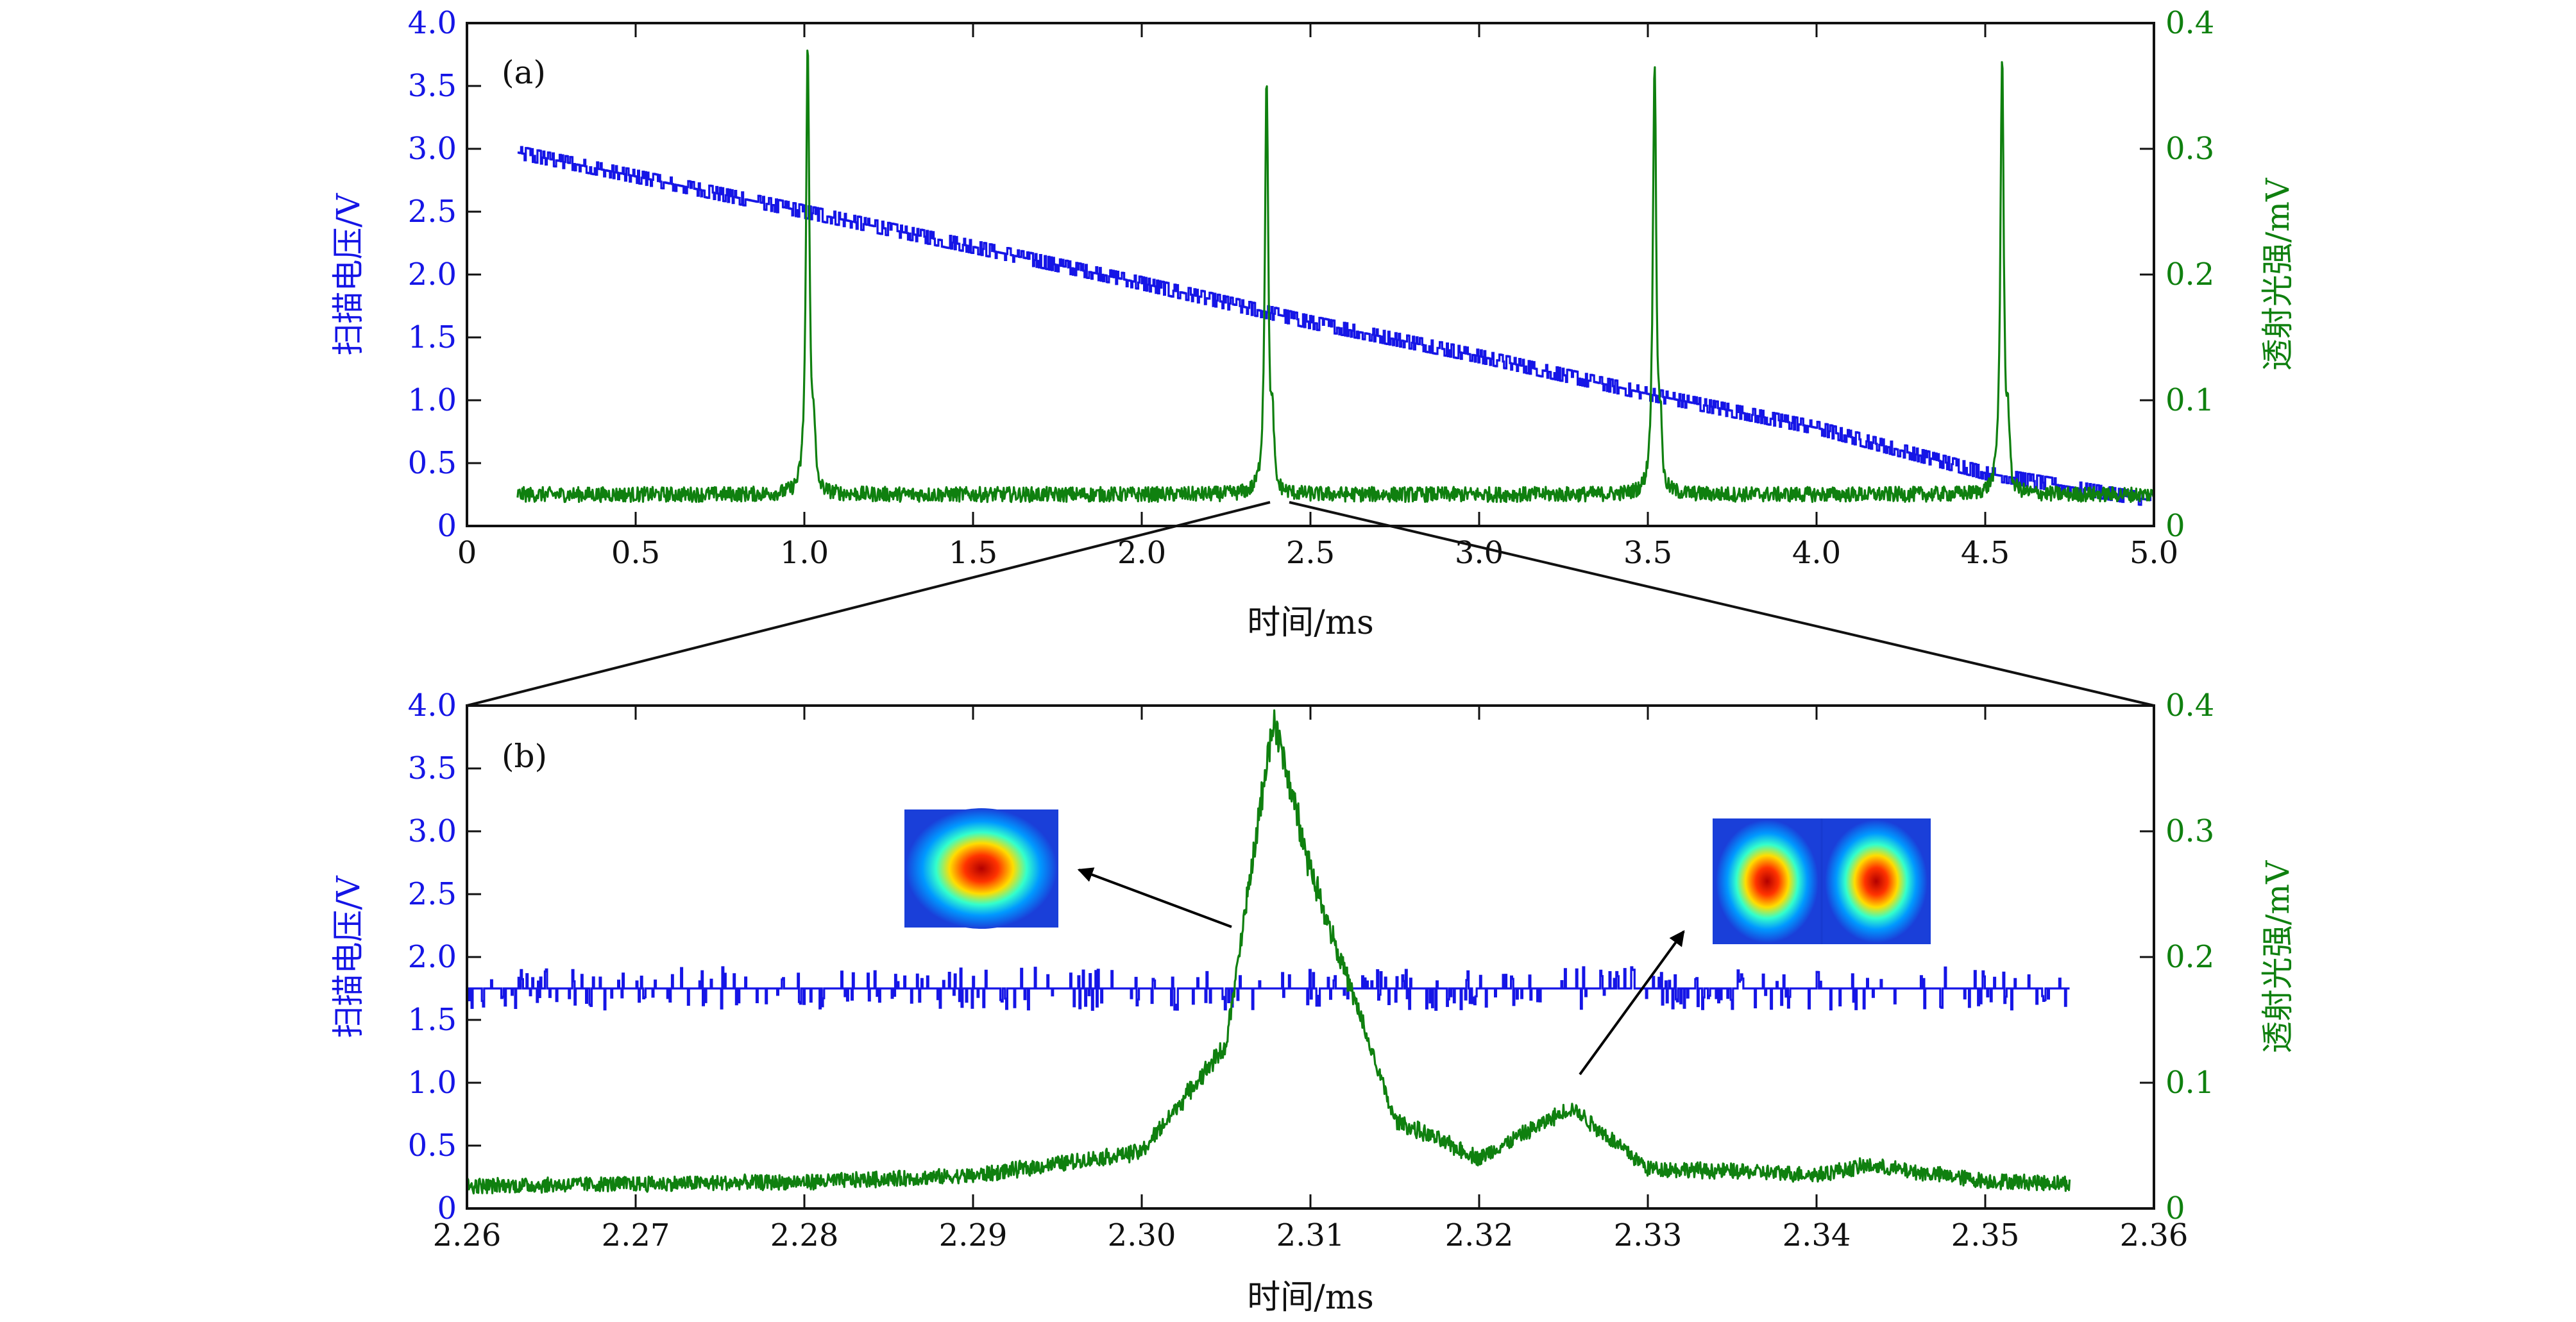 The image size is (2576, 1322). I want to click on x-tick-label: 3.0, so click(1479, 553).